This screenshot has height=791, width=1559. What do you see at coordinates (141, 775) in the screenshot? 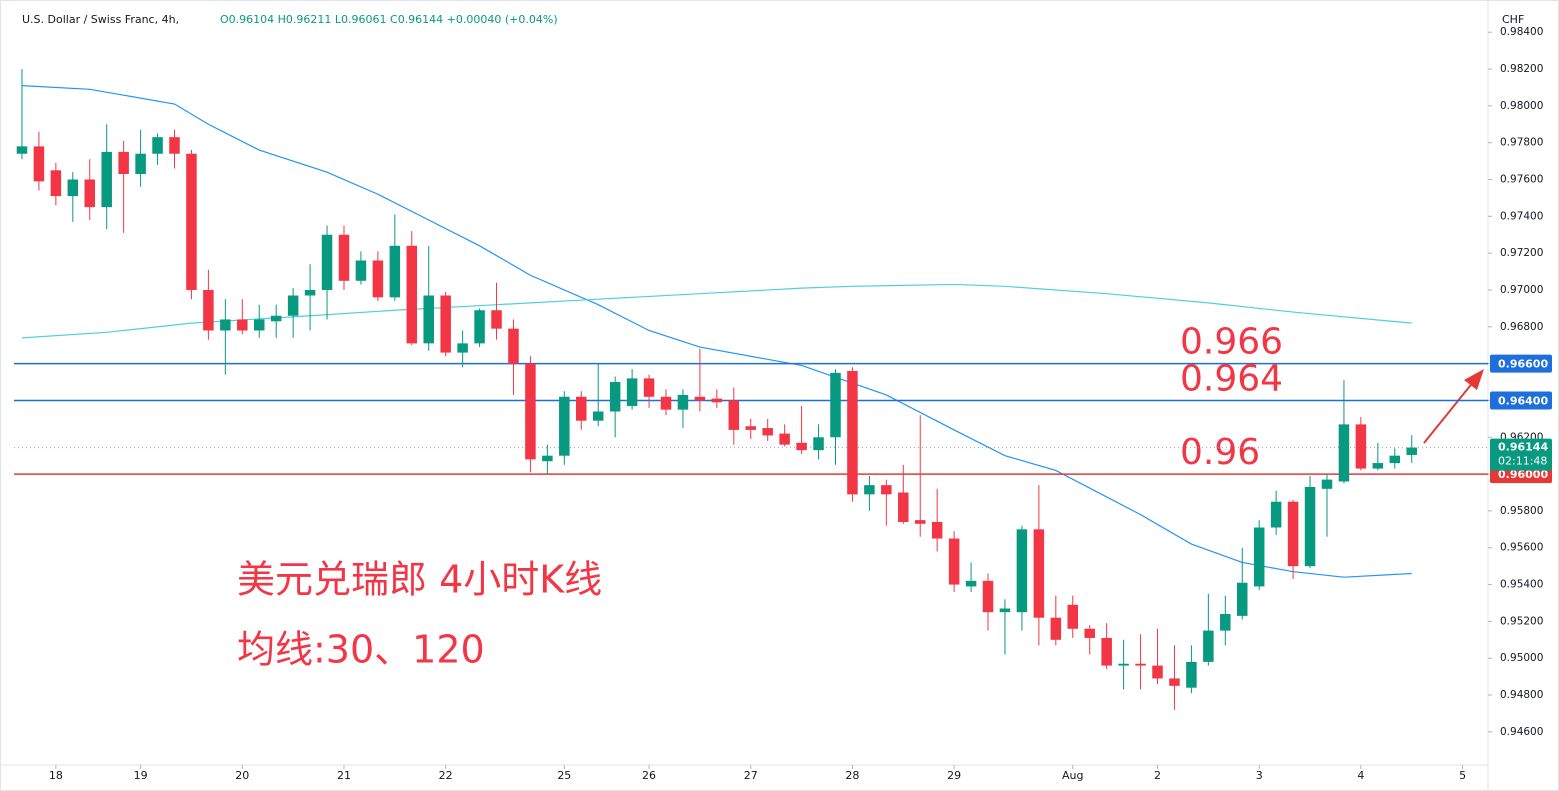
I see `x-tick-label: 19` at bounding box center [141, 775].